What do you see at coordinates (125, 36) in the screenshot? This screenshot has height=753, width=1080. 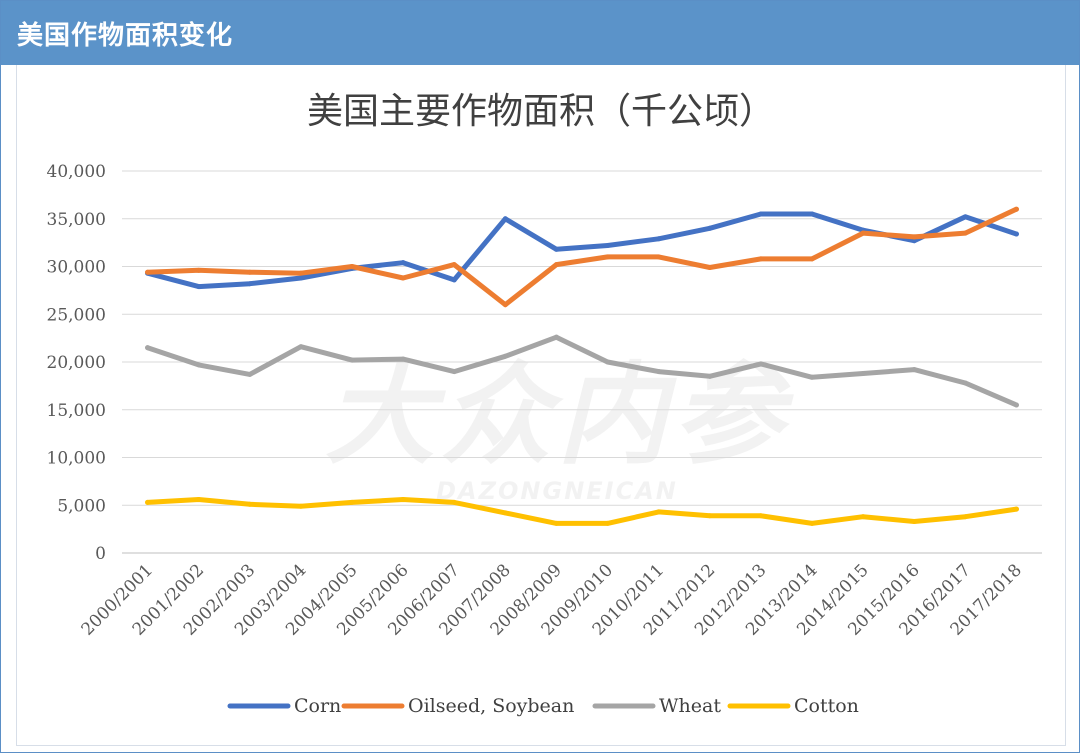 I see `header-title: 美国作物面积变化` at bounding box center [125, 36].